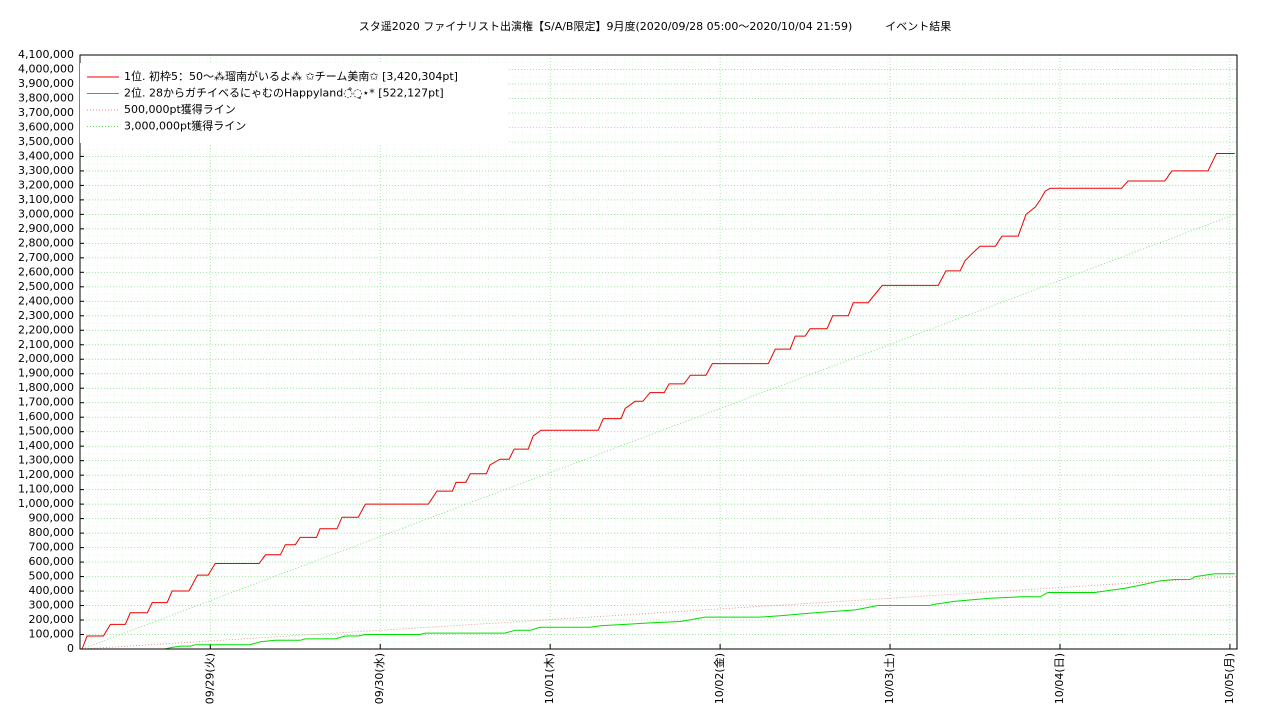 The width and height of the screenshot is (1280, 720). What do you see at coordinates (46, 445) in the screenshot?
I see `y-tick-label: 1,400,000` at bounding box center [46, 445].